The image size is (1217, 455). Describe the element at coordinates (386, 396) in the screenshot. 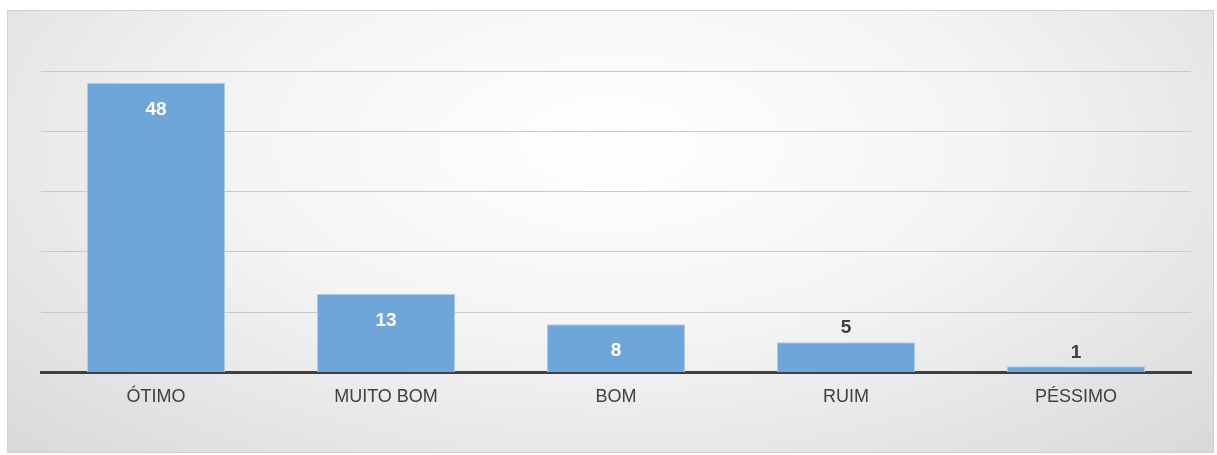

I see `x-tick-label: MUITO BOM` at that location.